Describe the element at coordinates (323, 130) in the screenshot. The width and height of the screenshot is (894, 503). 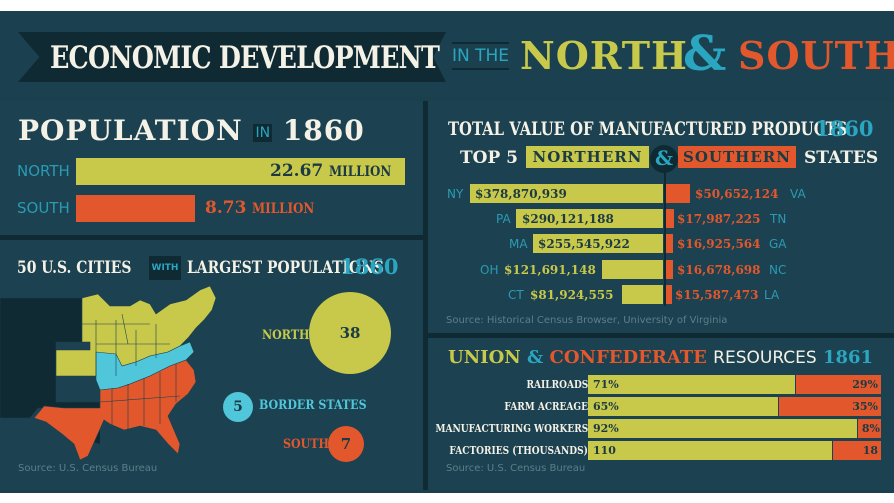
I see `population-year: 1860` at that location.